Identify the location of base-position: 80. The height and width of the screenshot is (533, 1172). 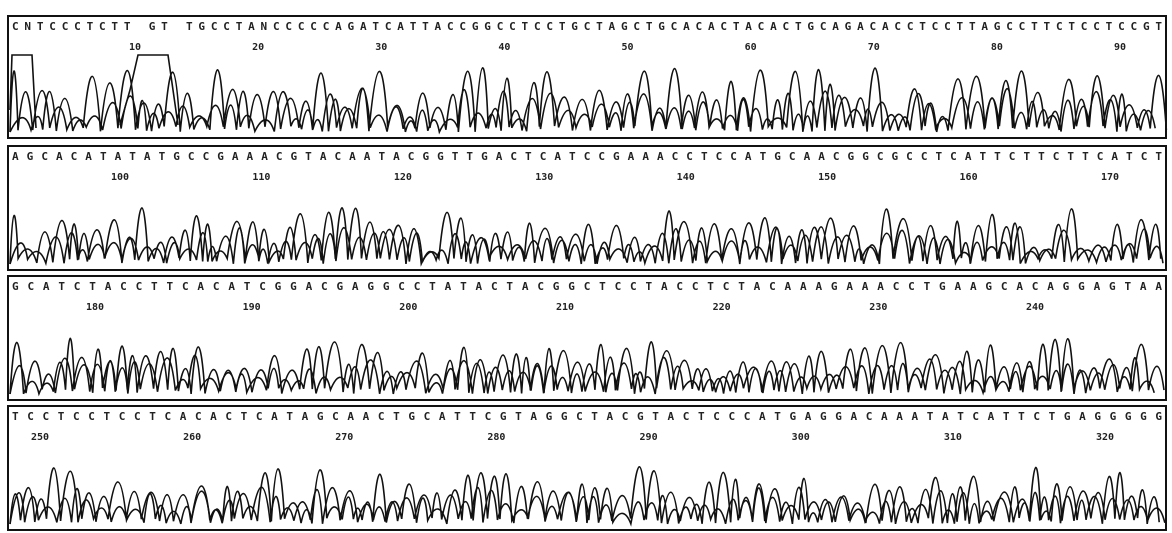
(997, 47).